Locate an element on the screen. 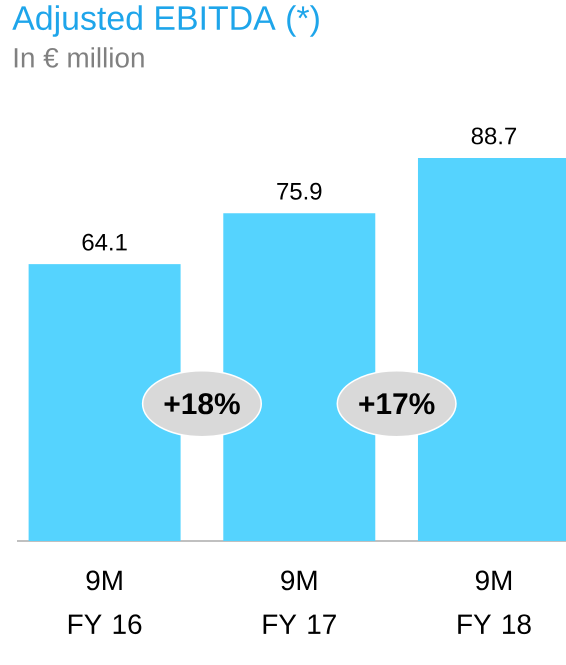  x-tick-label: 9M FY 18 is located at coordinates (494, 602).